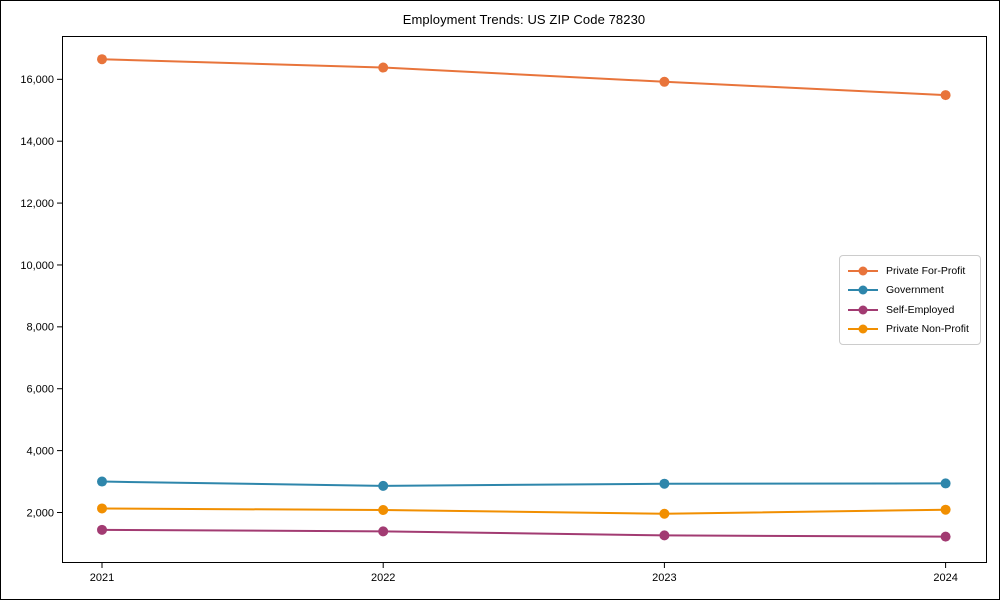  Describe the element at coordinates (524, 511) in the screenshot. I see `series-line-private-non-profit` at that location.